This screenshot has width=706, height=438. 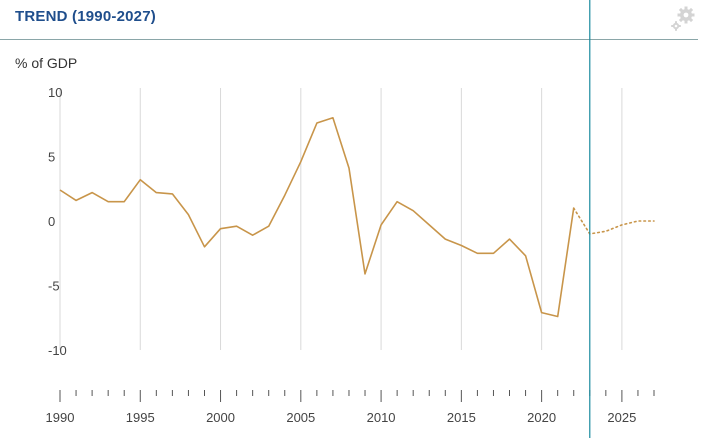 What do you see at coordinates (613, 221) in the screenshot?
I see `forecast-series-line` at bounding box center [613, 221].